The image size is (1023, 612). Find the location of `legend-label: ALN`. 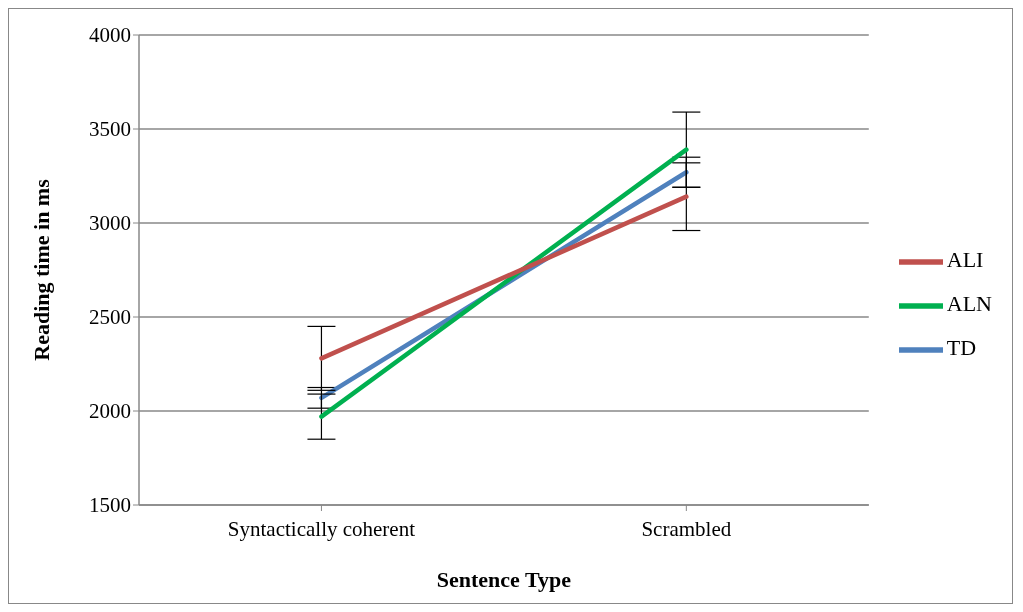

legend-label: ALN is located at coordinates (969, 304).